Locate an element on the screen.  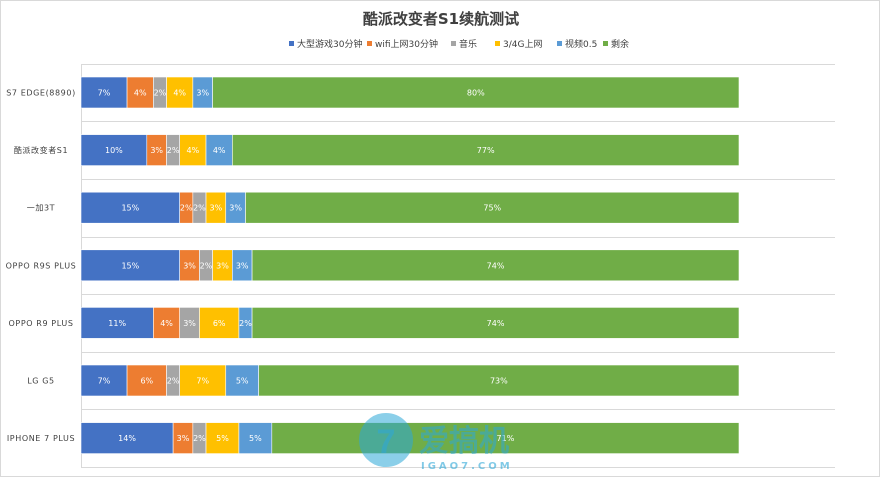
data-label-6-2: 2% is located at coordinates (199, 438).